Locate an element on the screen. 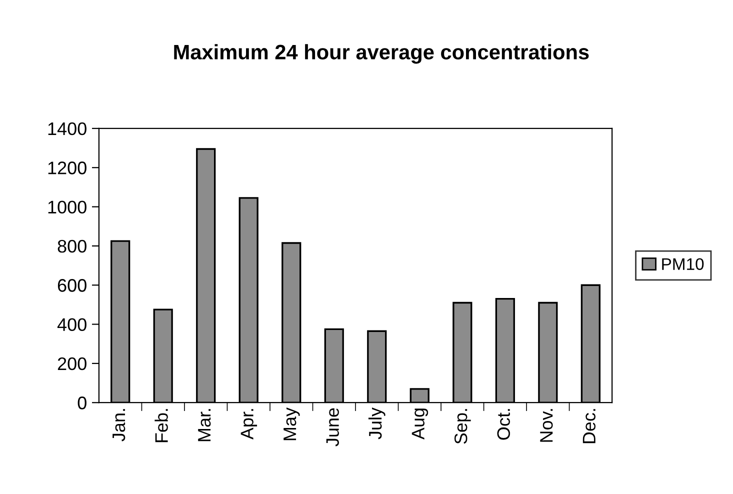 Image resolution: width=733 pixels, height=494 pixels. x-tick-label: Mar. is located at coordinates (204, 425).